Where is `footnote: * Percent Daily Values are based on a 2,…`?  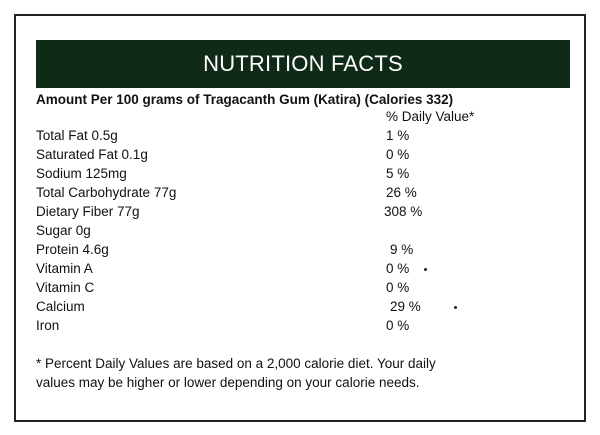 footnote: * Percent Daily Values are based on a 2,… is located at coordinates (236, 363).